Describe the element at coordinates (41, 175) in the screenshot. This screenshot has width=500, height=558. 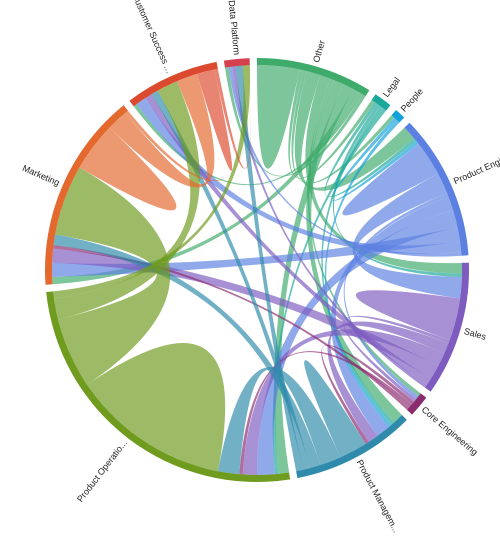
I see `group-label: Marketing` at that location.